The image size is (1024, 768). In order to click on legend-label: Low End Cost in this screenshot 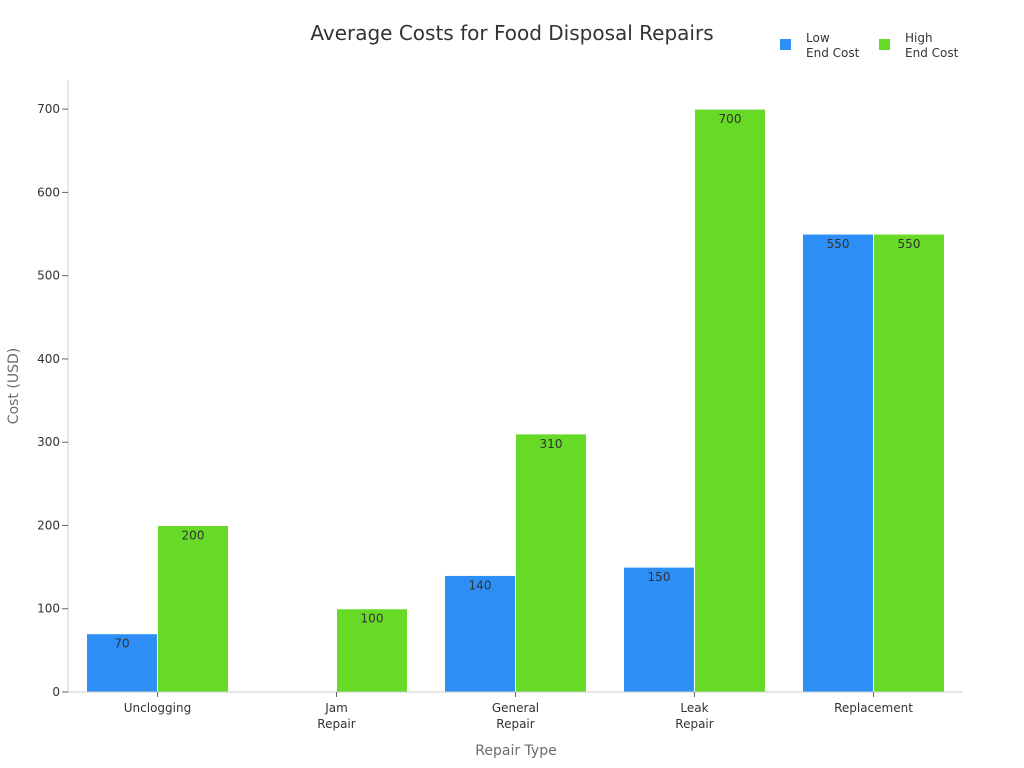, I will do `click(833, 45)`.